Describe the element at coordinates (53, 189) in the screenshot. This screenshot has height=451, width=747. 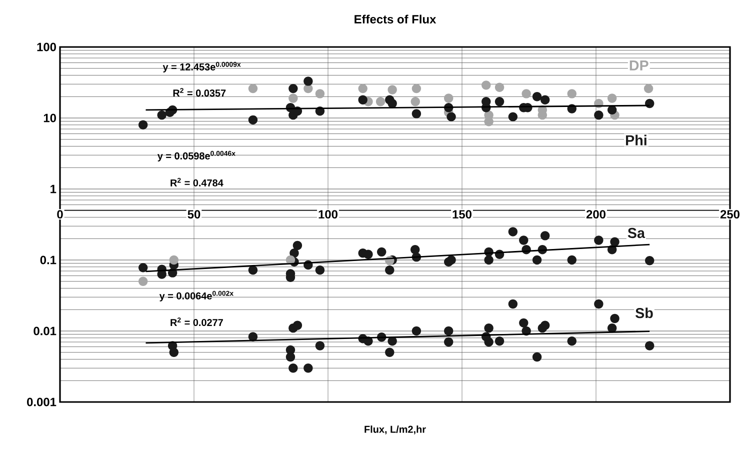
I see `y-tick-label: 1` at that location.